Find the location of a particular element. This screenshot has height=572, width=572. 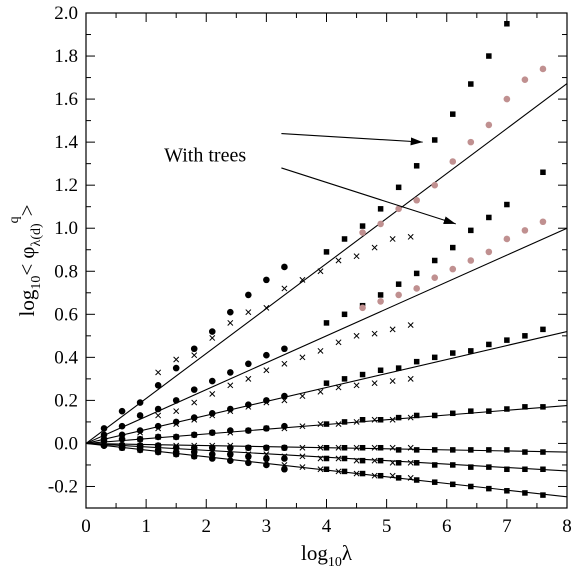

x-tick-label: 1 is located at coordinates (146, 526).